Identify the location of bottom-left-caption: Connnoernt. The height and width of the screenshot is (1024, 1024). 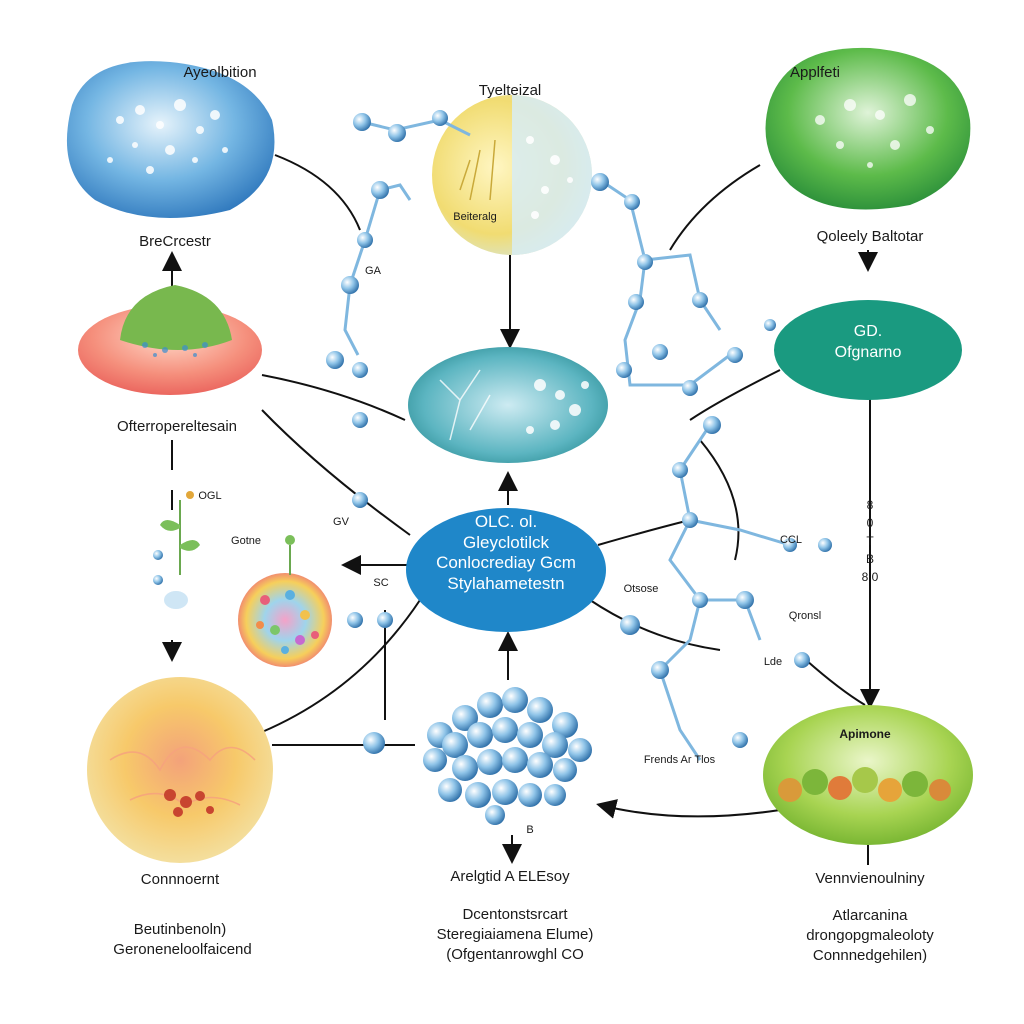
(180, 879).